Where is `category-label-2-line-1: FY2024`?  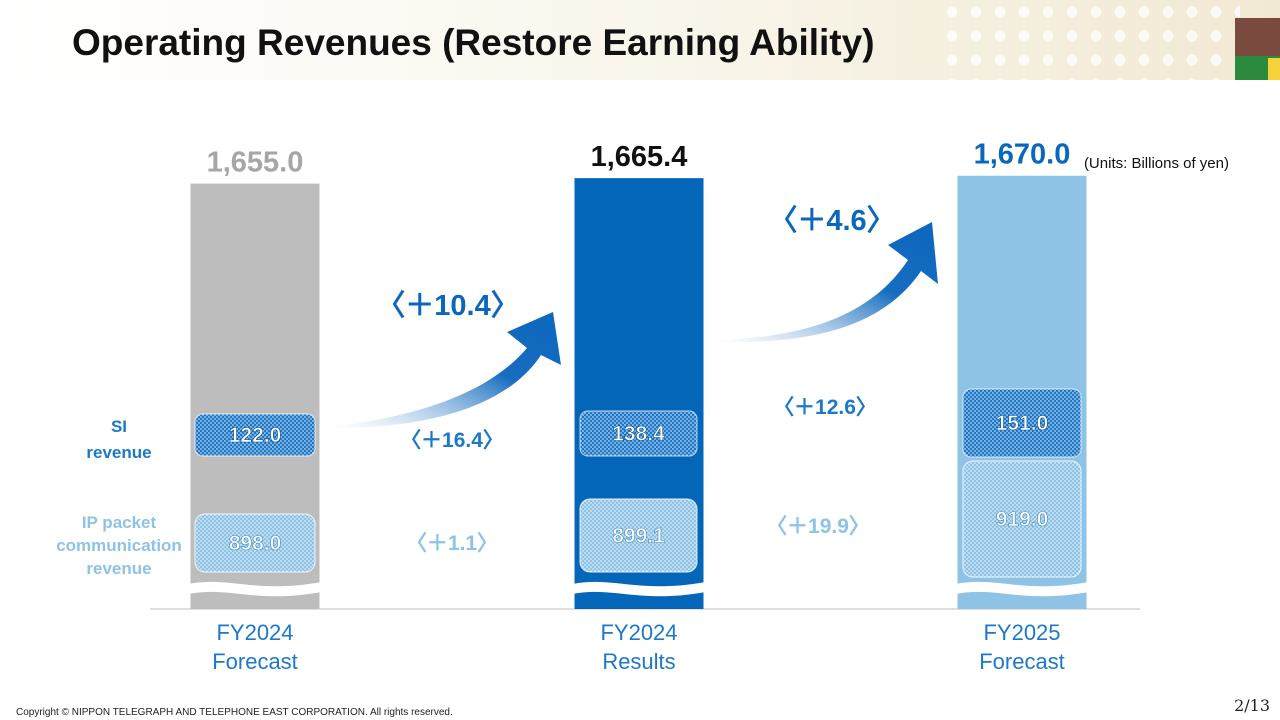
category-label-2-line-1: FY2024 is located at coordinates (638, 632).